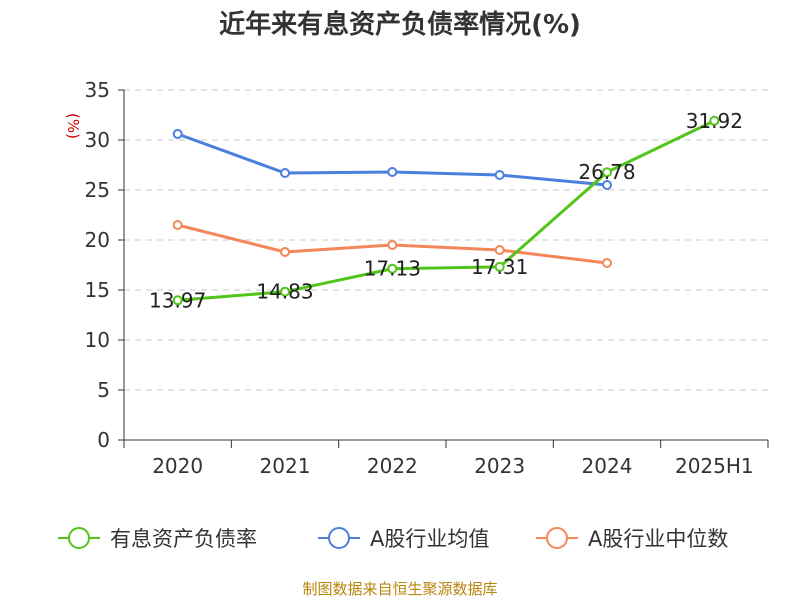 The width and height of the screenshot is (800, 600). I want to click on x-tick-label: 2021, so click(285, 466).